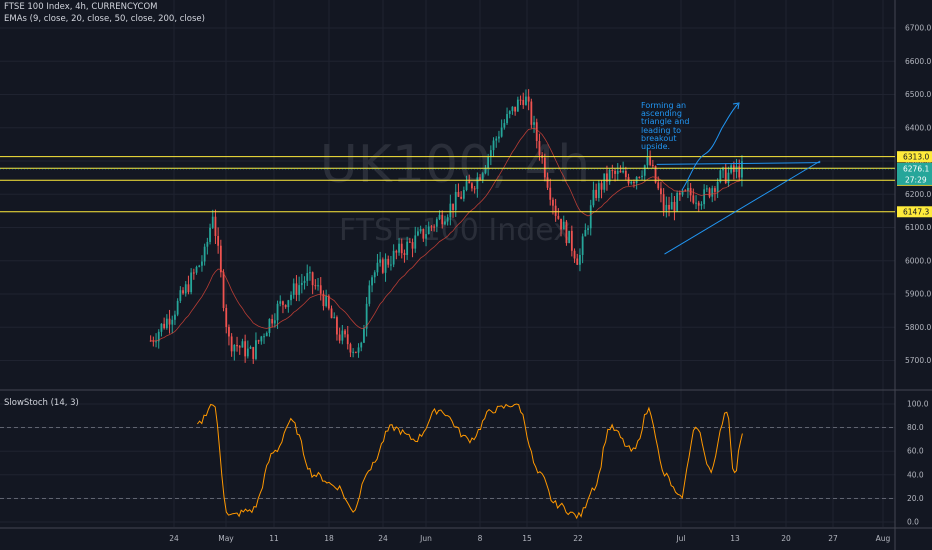 Image resolution: width=932 pixels, height=550 pixels. I want to click on price-tick-label: 6500.0, so click(918, 94).